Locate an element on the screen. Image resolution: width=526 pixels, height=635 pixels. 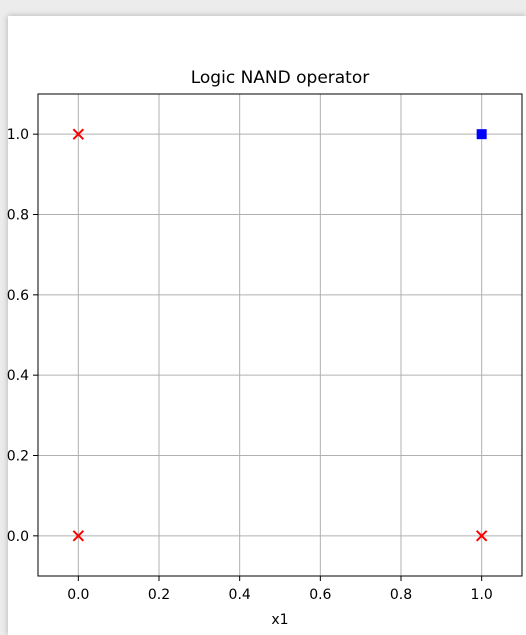
chart-title: Logic NAND operator is located at coordinates (280, 78).